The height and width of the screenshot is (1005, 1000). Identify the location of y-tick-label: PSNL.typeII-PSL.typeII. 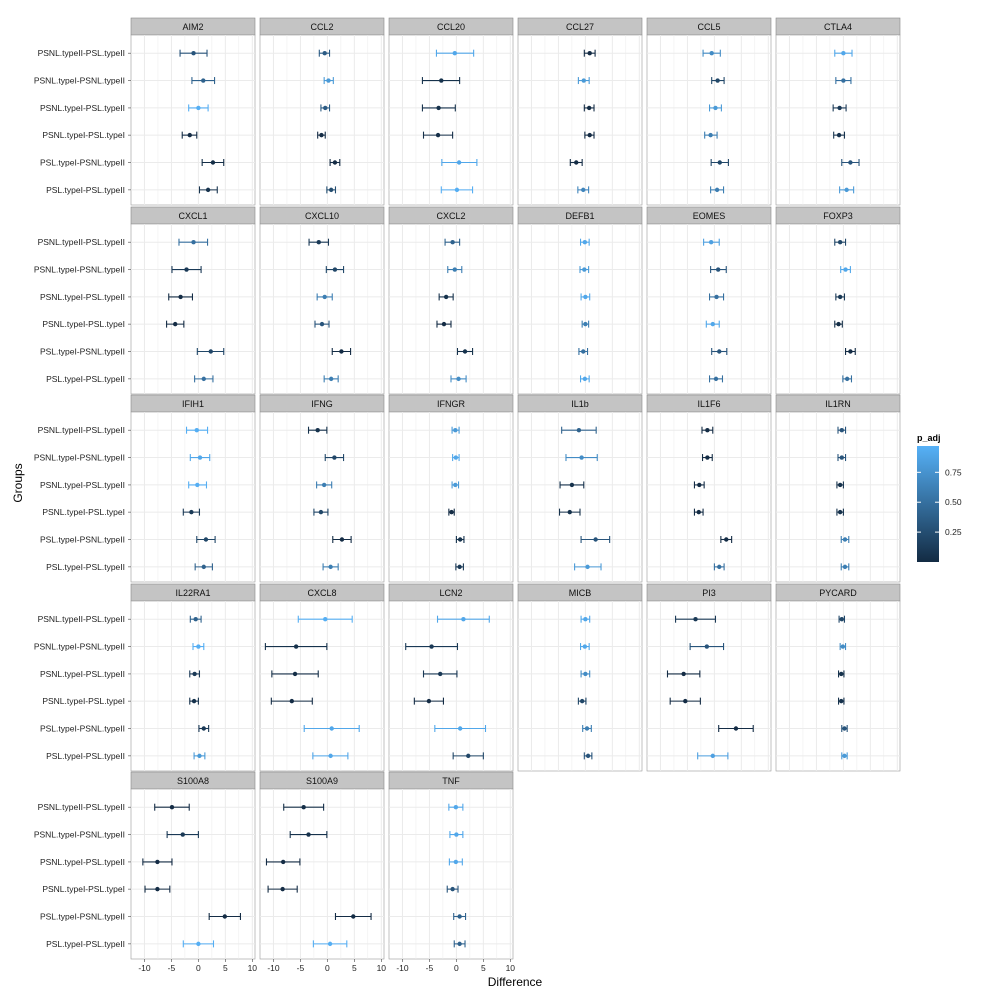
(81, 619).